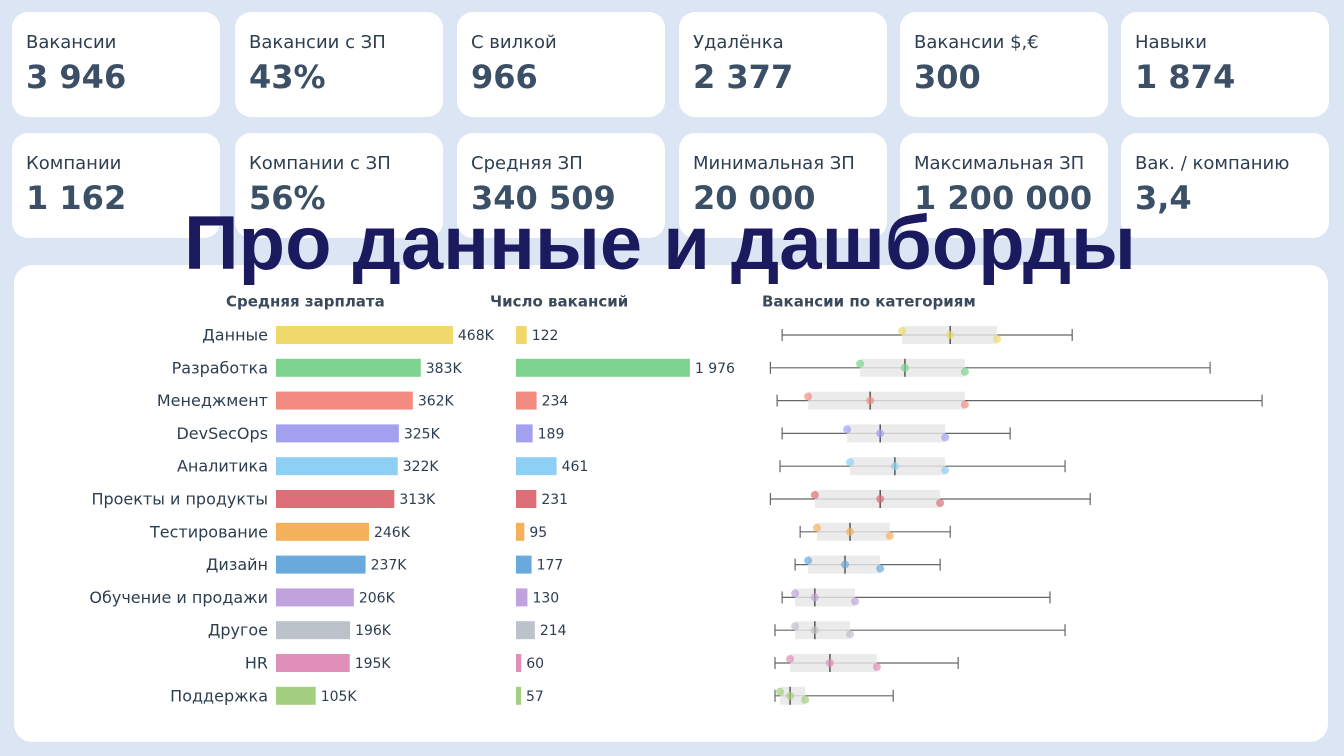  What do you see at coordinates (421, 467) in the screenshot?
I see `value-label: 322K` at bounding box center [421, 467].